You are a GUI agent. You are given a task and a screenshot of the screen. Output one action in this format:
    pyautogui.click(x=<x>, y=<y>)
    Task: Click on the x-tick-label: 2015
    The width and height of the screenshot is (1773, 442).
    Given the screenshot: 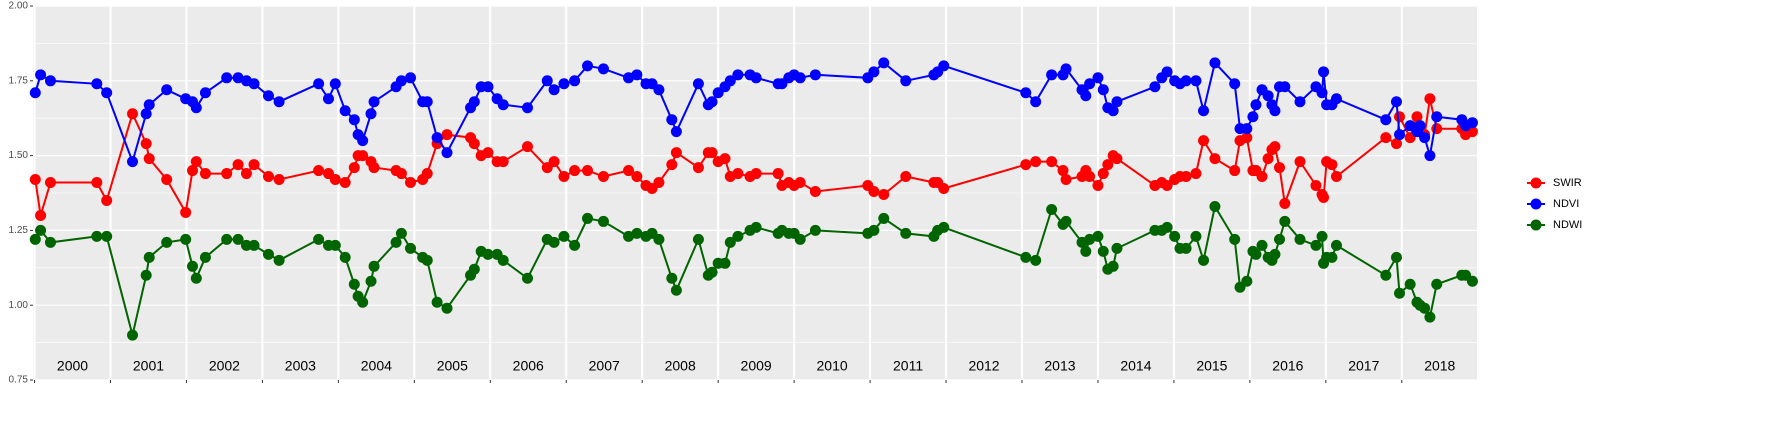 What is the action you would take?
    pyautogui.click(x=1211, y=366)
    